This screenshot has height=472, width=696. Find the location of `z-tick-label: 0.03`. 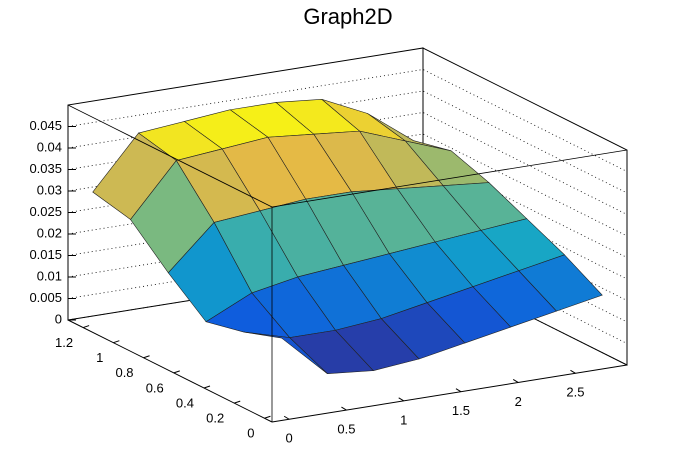

z-tick-label: 0.03 is located at coordinates (49, 189).